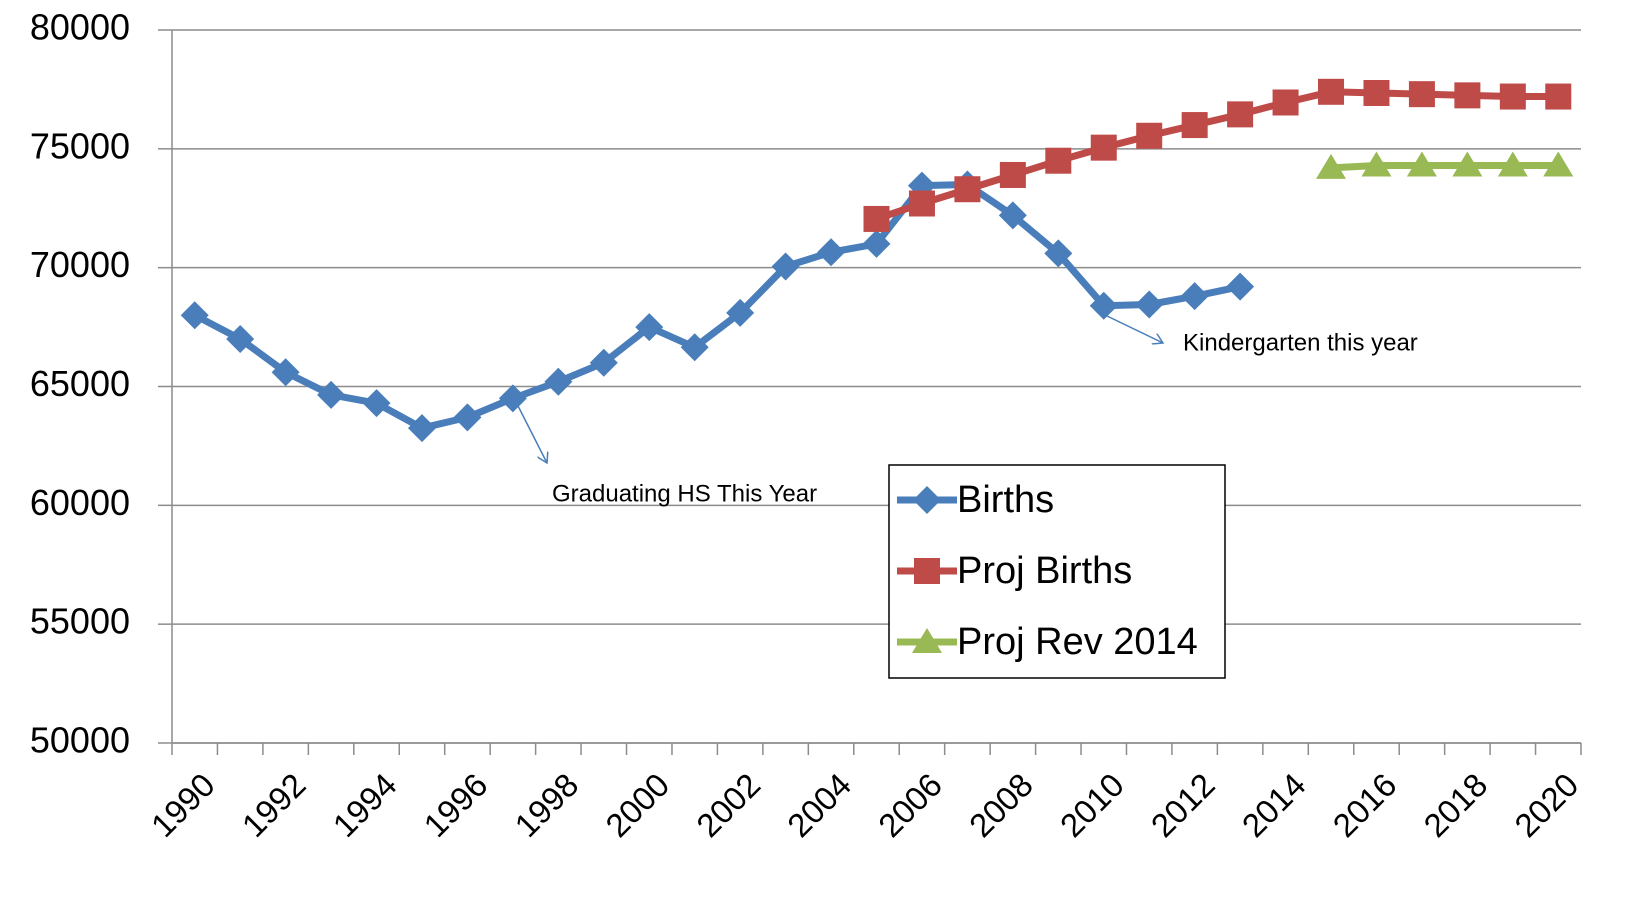 The width and height of the screenshot is (1631, 902). I want to click on x-tick-label: 1994, so click(365, 805).